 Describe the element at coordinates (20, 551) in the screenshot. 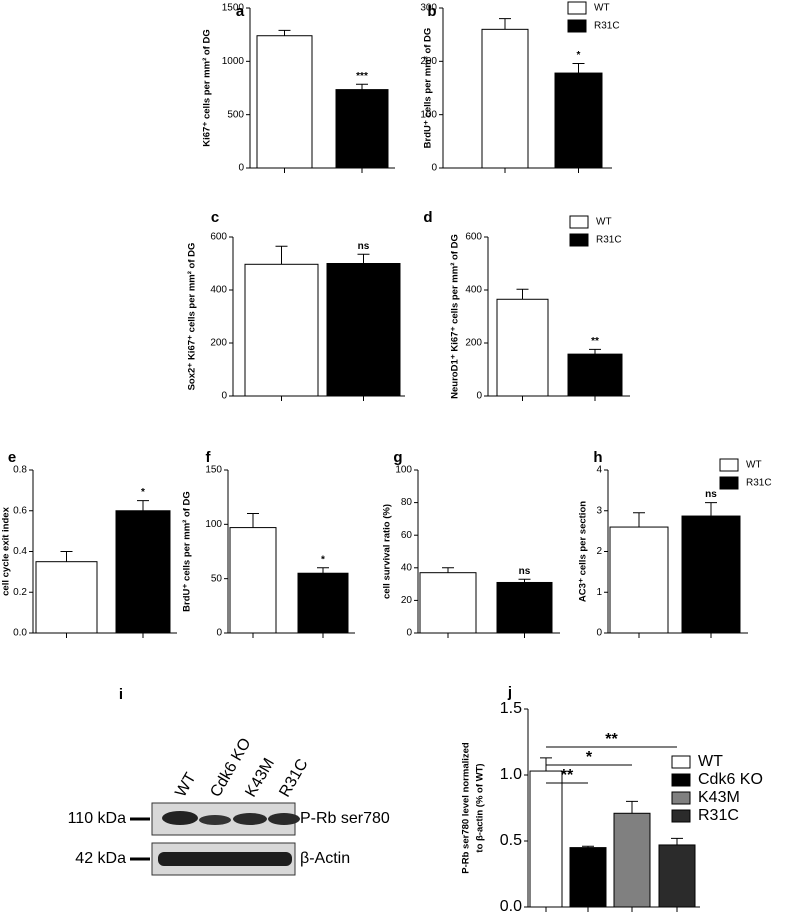

I see `y-tick-label: 0.4` at that location.